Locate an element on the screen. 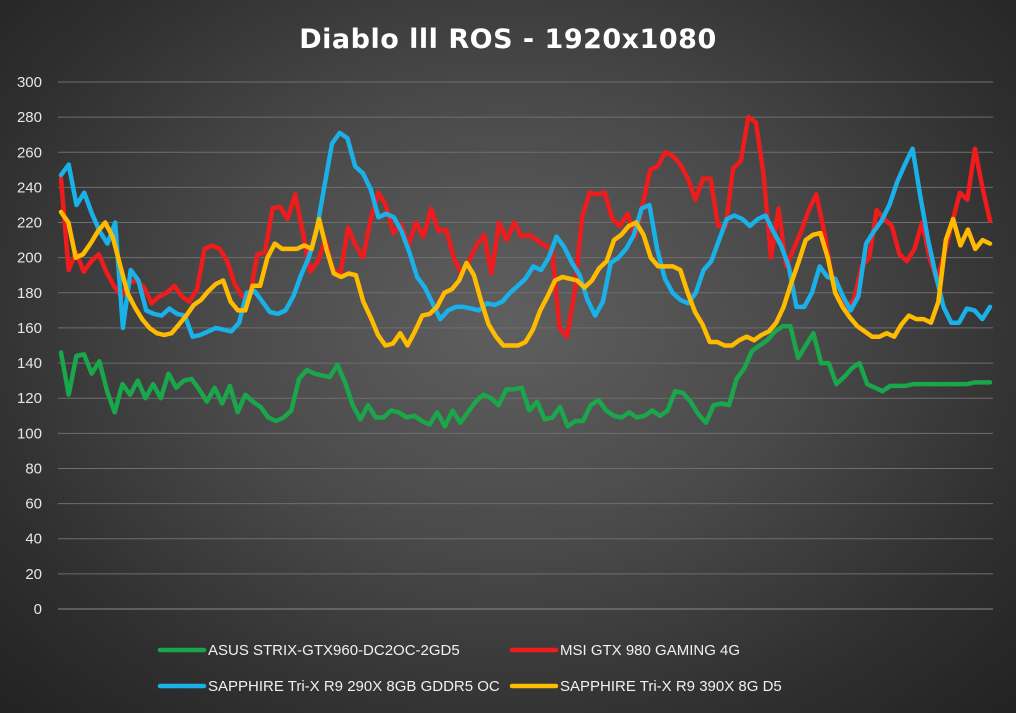 This screenshot has height=713, width=1016. y-tick-label: 200 is located at coordinates (29, 258).